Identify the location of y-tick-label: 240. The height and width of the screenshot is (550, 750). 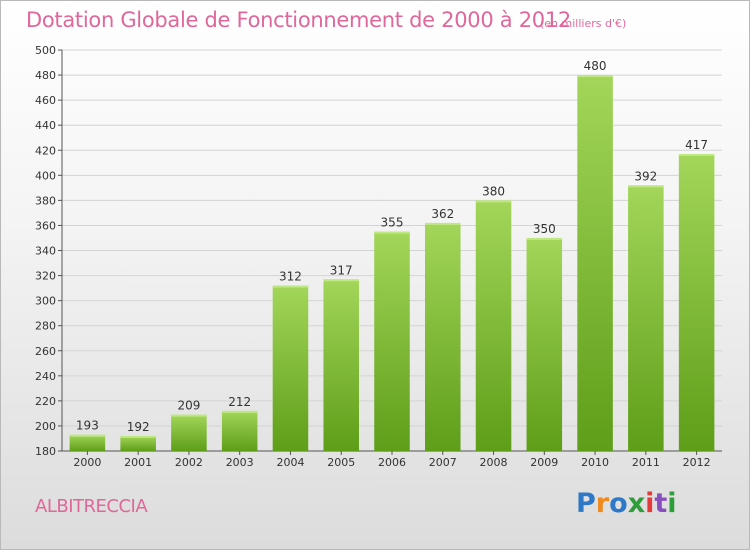
(45, 376).